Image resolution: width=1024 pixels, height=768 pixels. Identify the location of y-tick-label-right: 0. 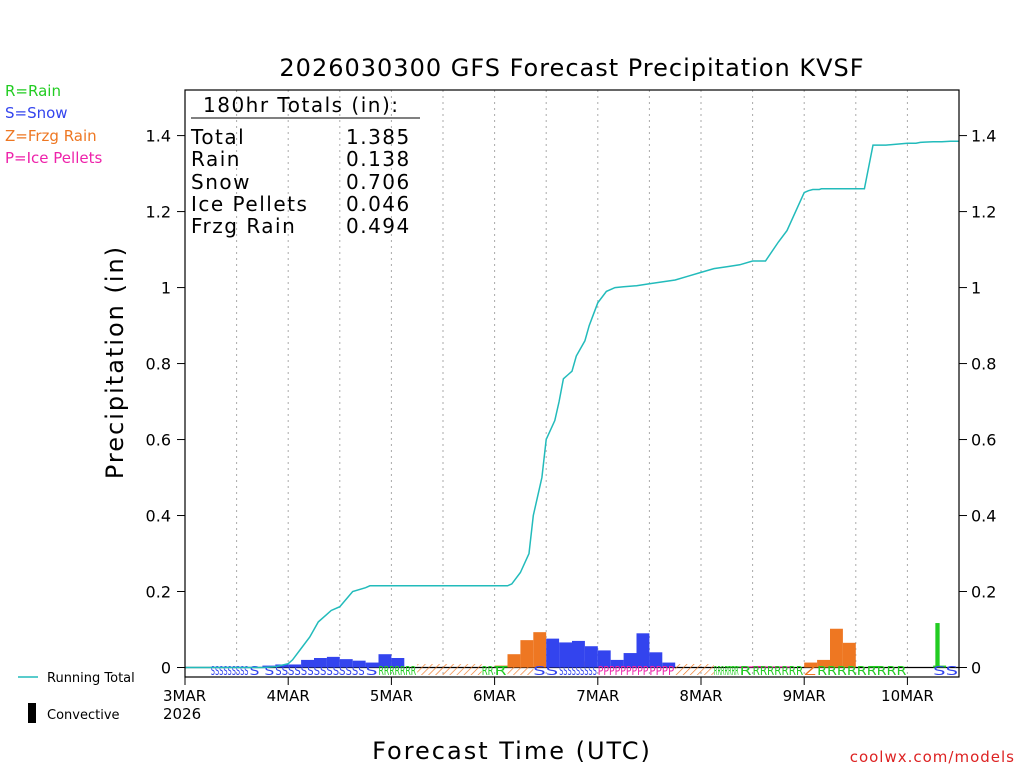
(976, 668).